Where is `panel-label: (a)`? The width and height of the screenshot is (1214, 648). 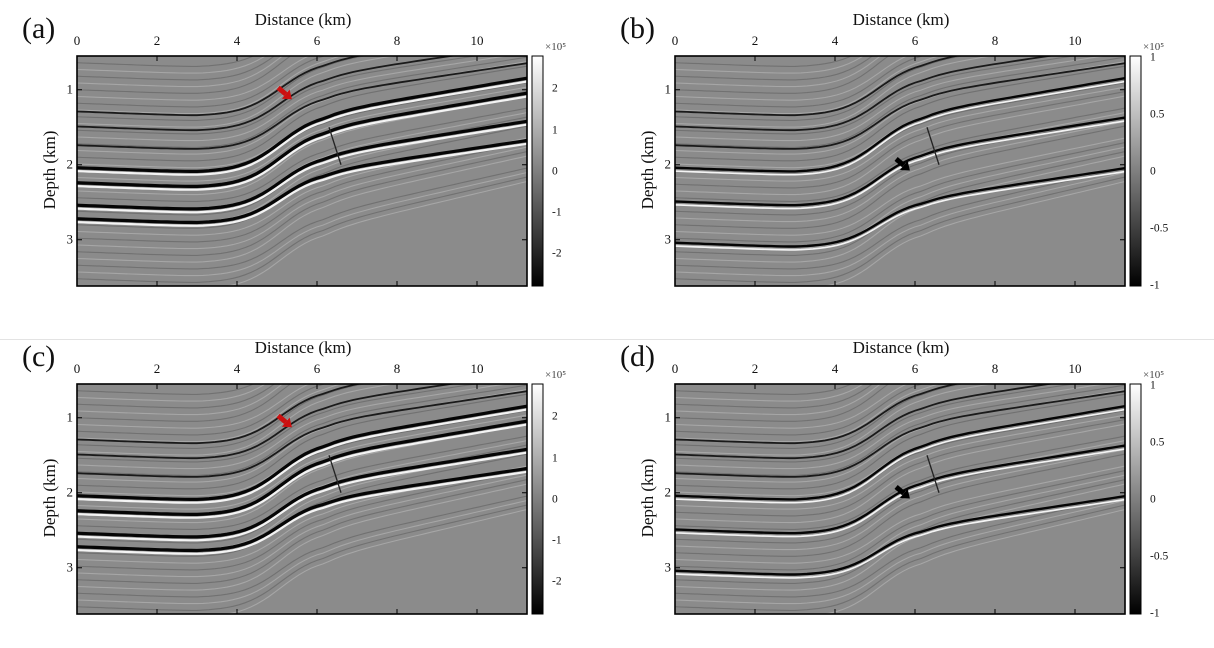
panel-label: (a) is located at coordinates (39, 28).